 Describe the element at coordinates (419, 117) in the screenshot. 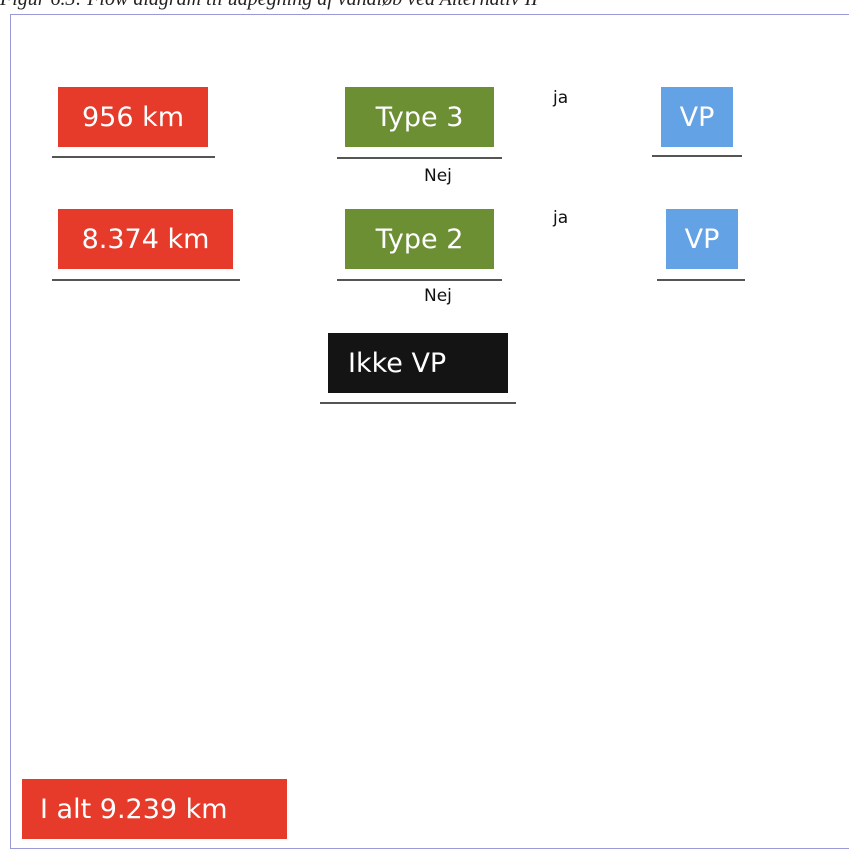

I see `node: Type 3` at that location.